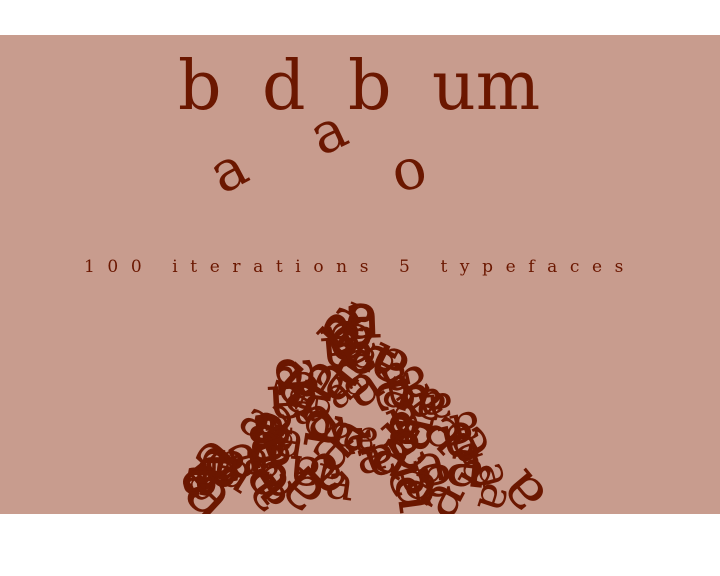  What do you see at coordinates (284, 86) in the screenshot?
I see `title-letter-d: d` at bounding box center [284, 86].